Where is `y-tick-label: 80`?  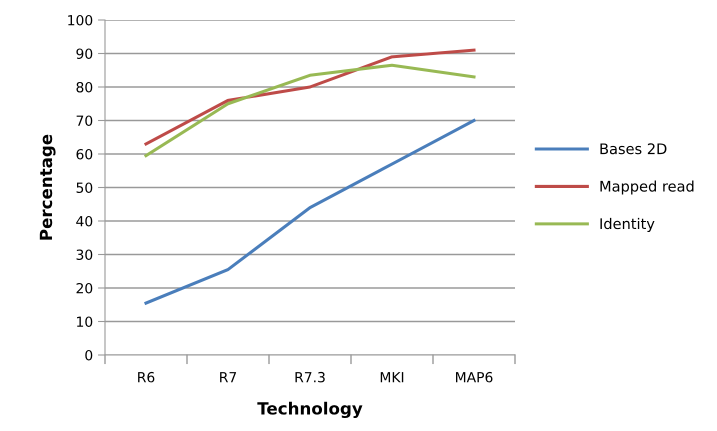 y-tick-label: 80 is located at coordinates (84, 87).